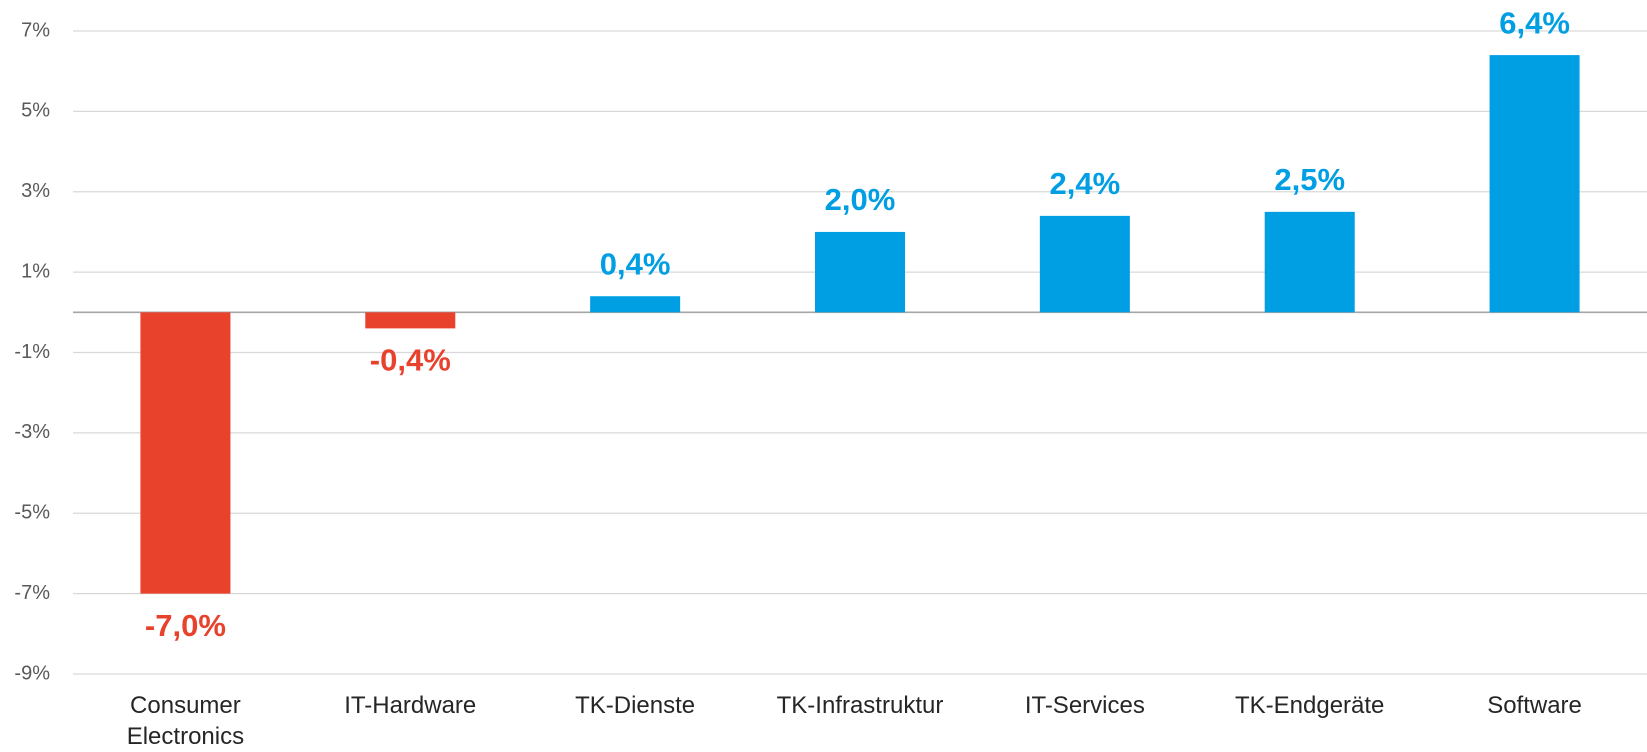 The image size is (1647, 752). I want to click on data-label: 0,4%, so click(635, 263).